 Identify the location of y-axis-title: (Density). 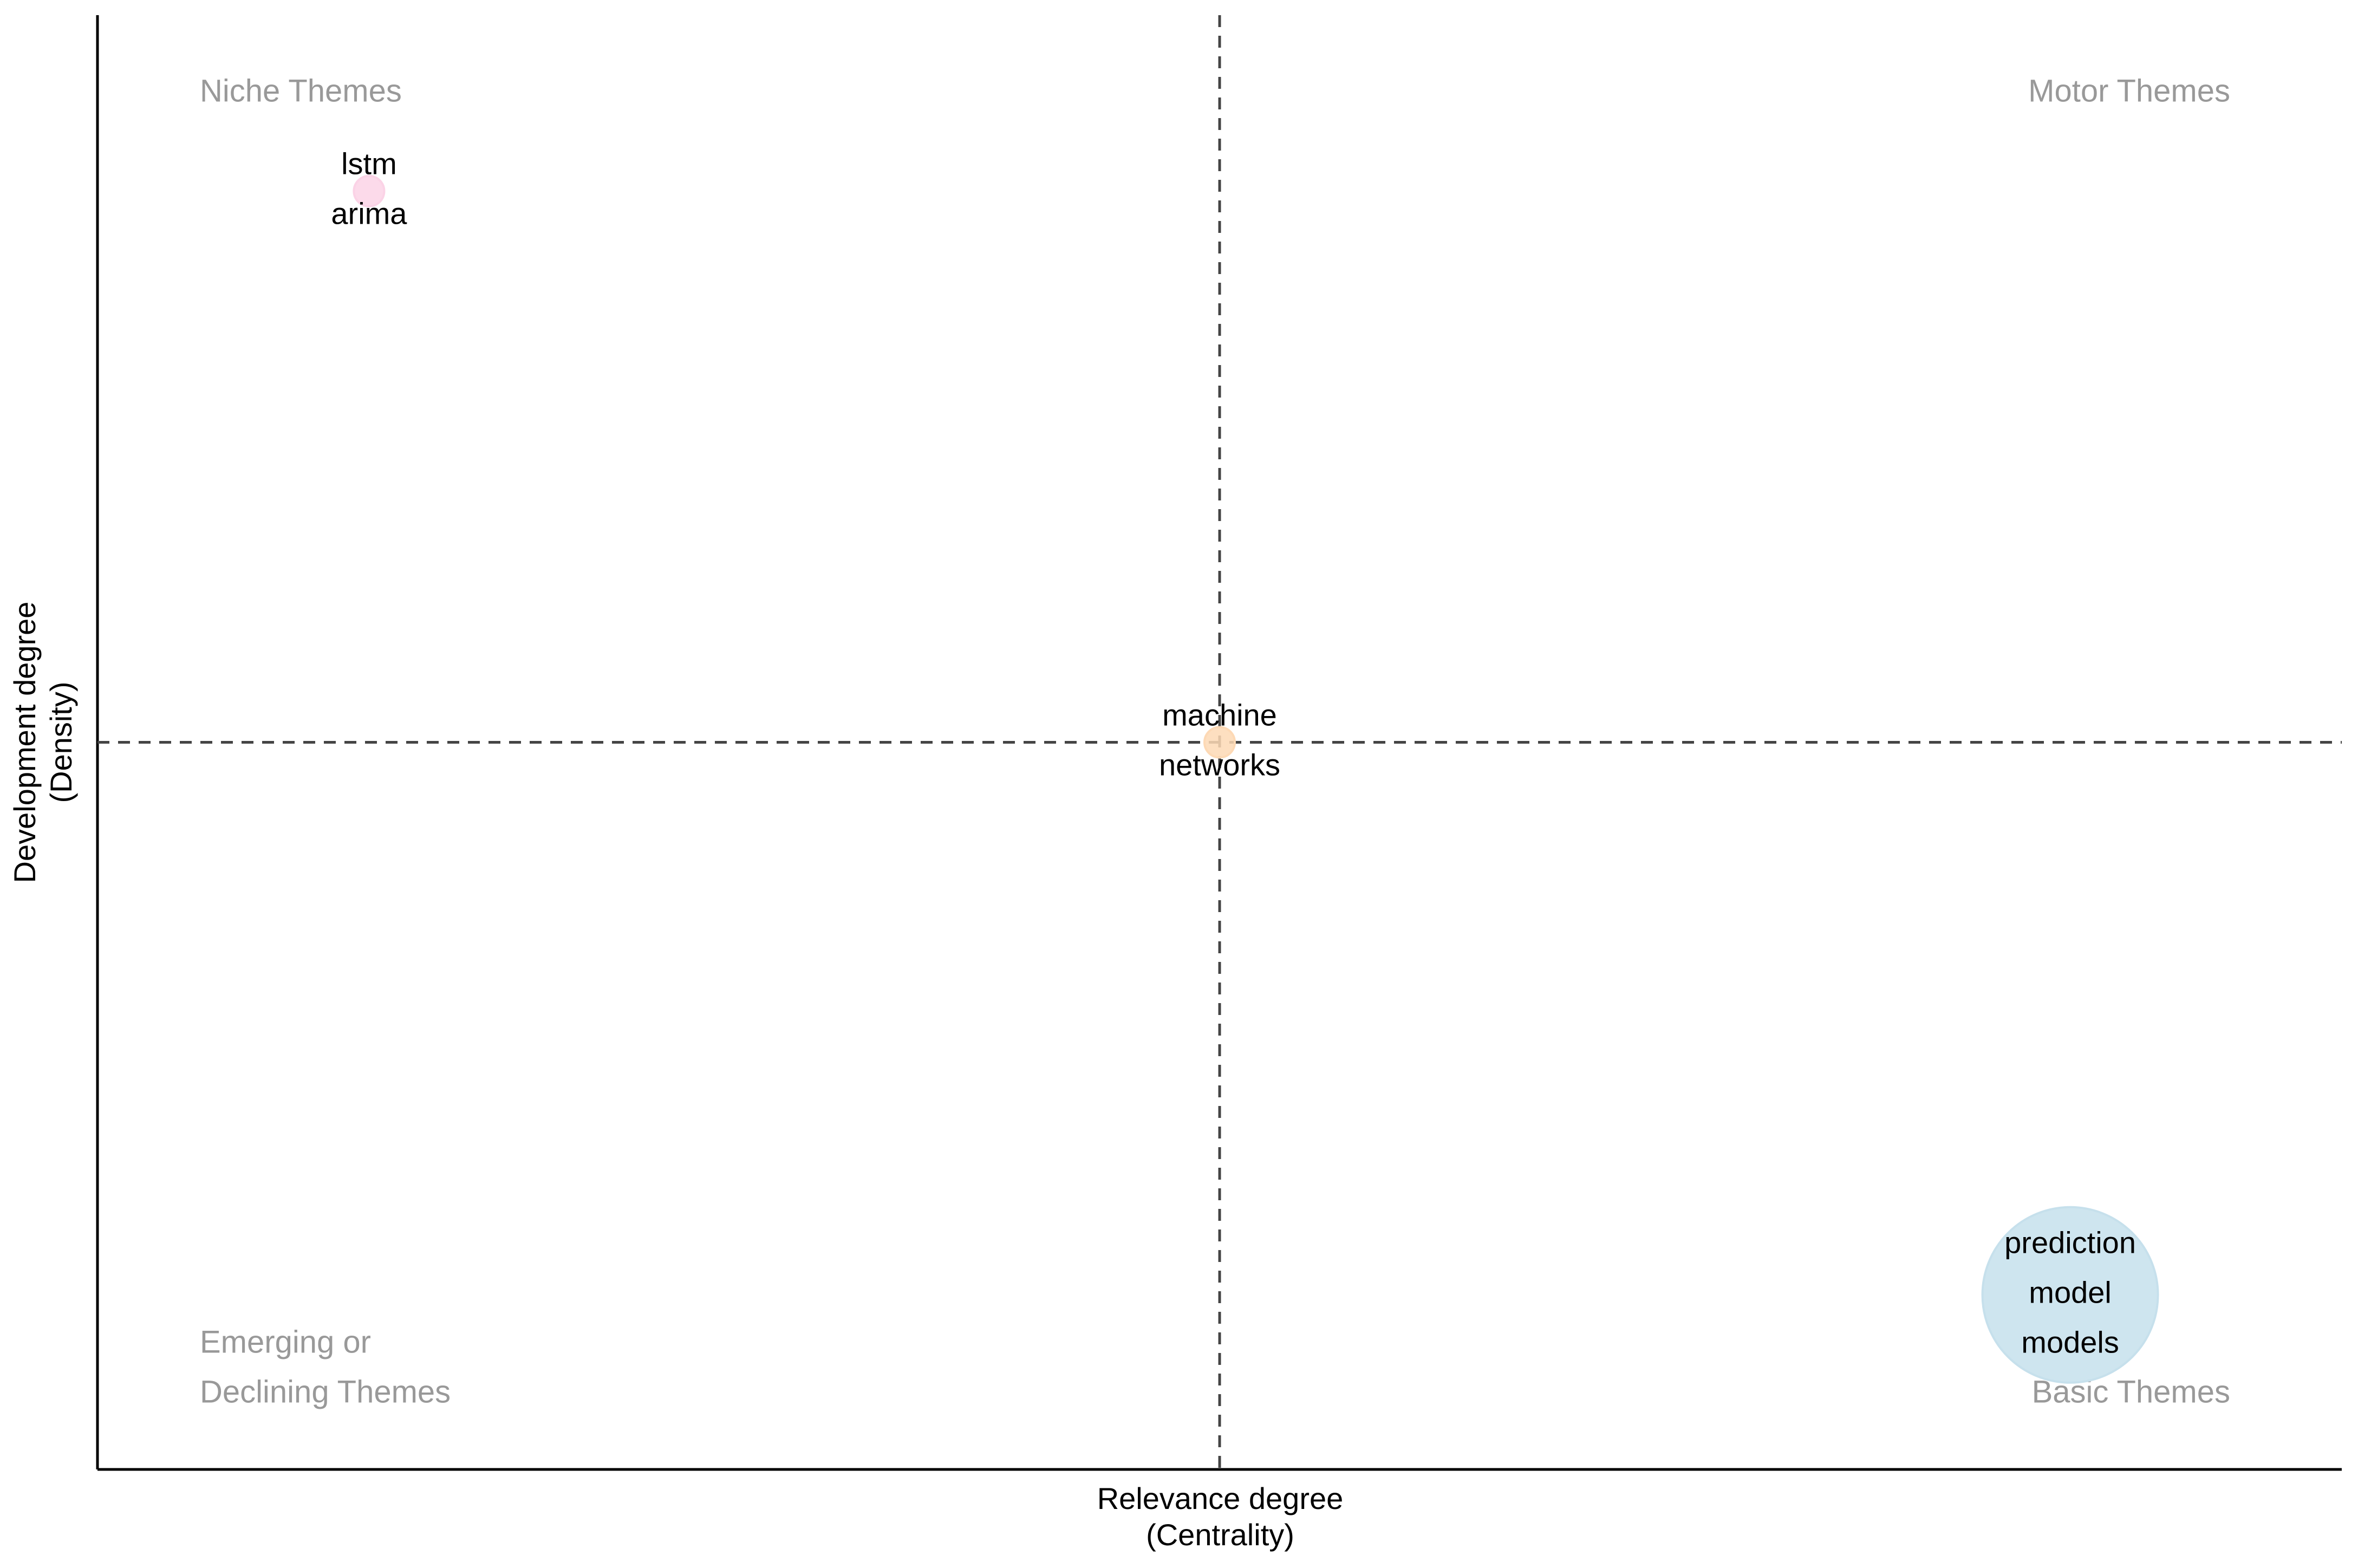
(61, 742).